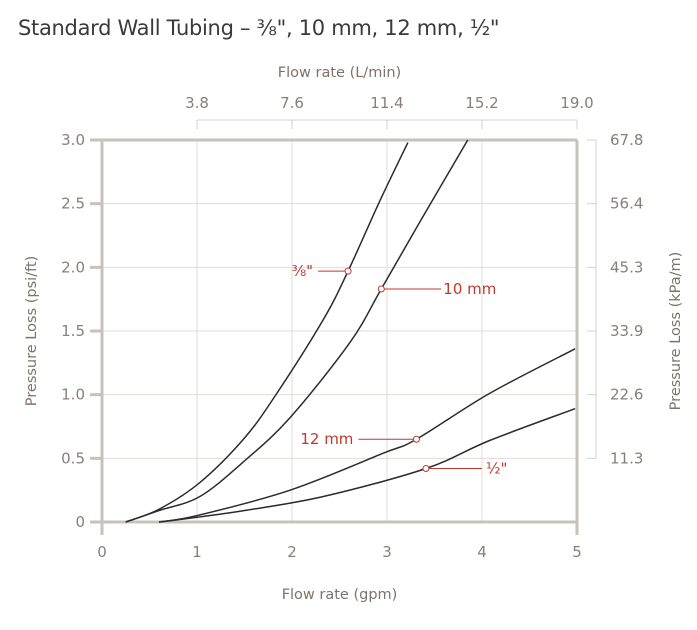 This screenshot has width=697, height=630. Describe the element at coordinates (496, 469) in the screenshot. I see `series-label: ½"` at that location.